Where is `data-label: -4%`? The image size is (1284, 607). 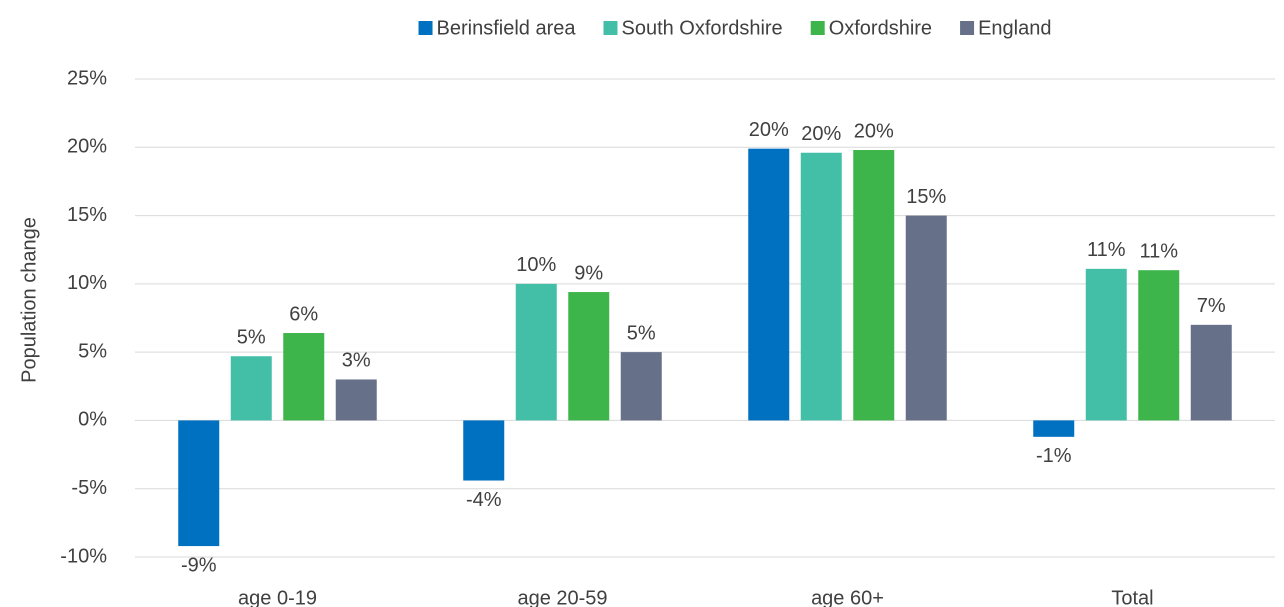 data-label: -4% is located at coordinates (484, 500).